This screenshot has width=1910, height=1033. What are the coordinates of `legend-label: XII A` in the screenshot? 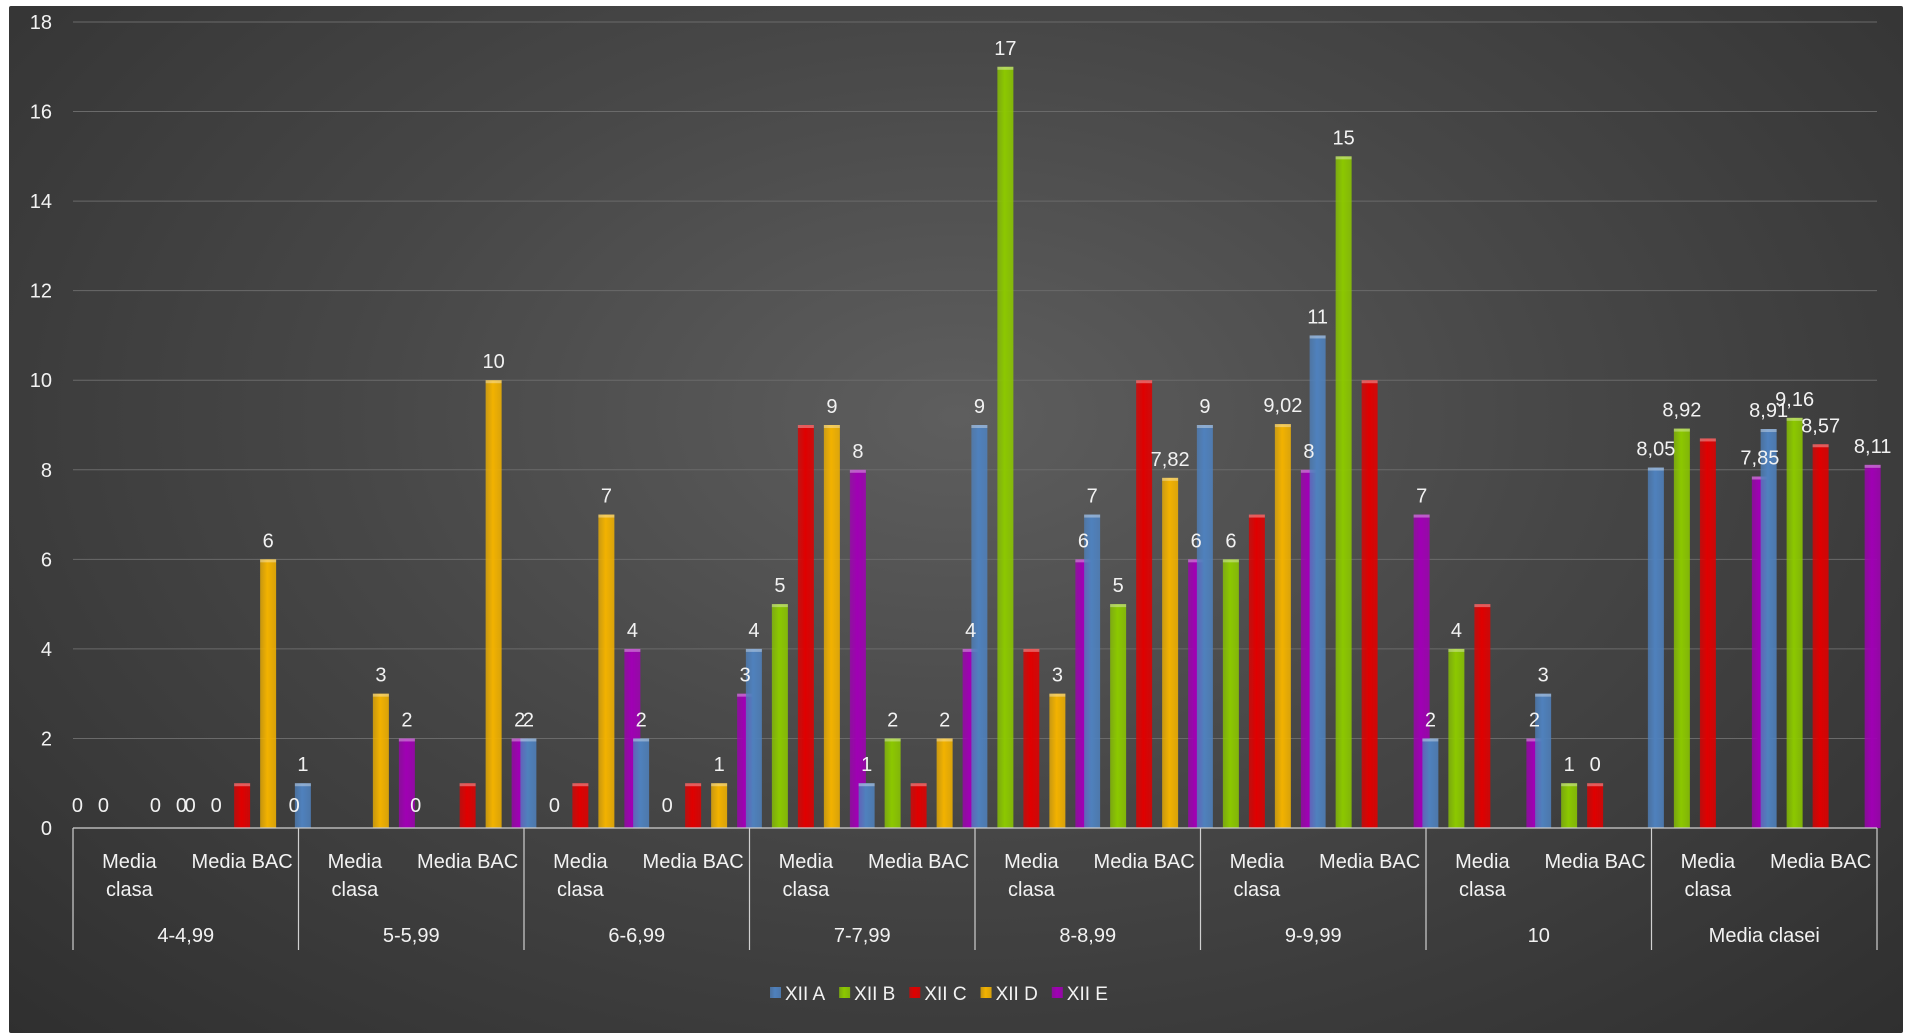 It's located at (805, 994).